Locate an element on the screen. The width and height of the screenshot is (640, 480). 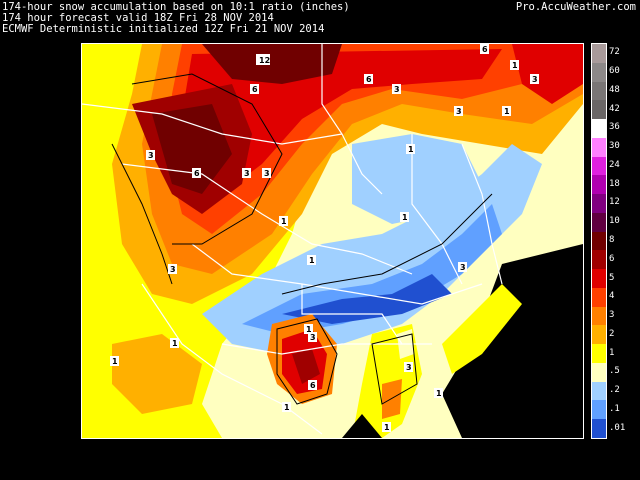
contour-label-6d: 6 is located at coordinates (313, 385).